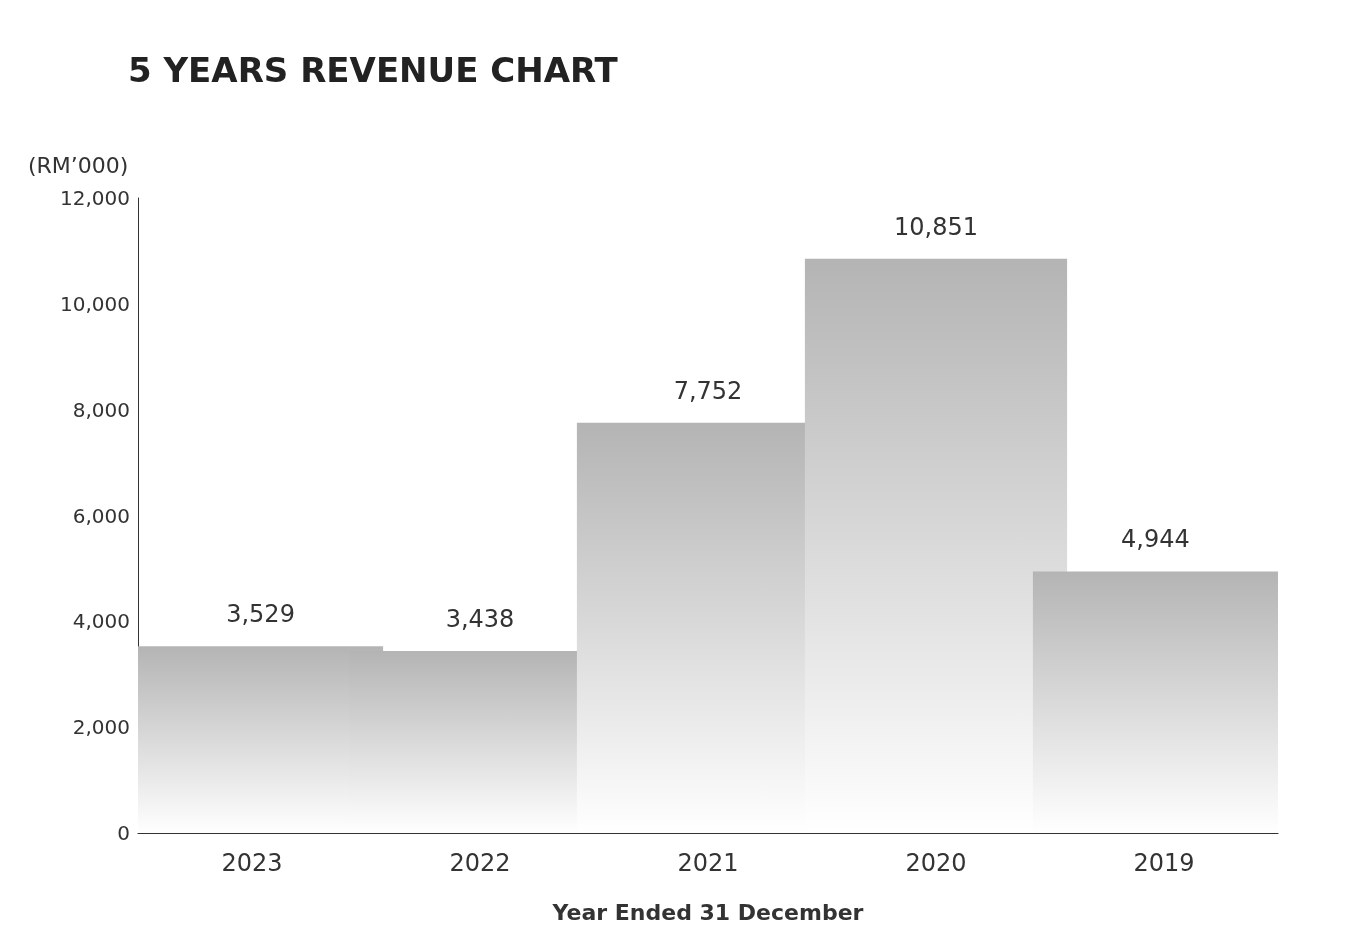 This screenshot has height=950, width=1362. What do you see at coordinates (123, 833) in the screenshot?
I see `y-tick-label: 0` at bounding box center [123, 833].